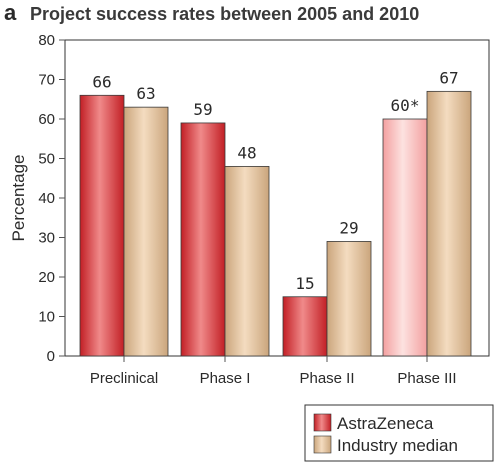 The height and width of the screenshot is (467, 500). I want to click on legend-swatch-astrazeneca, so click(322, 422).